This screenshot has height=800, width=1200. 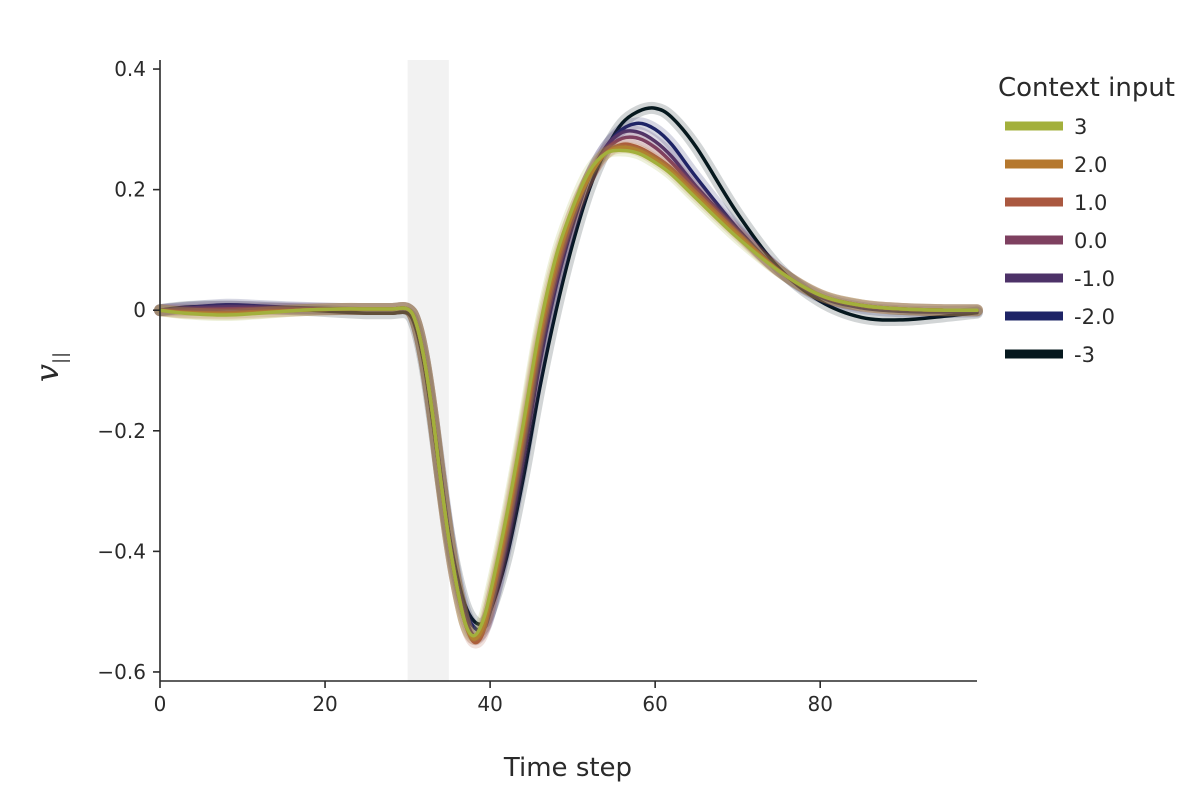 What do you see at coordinates (1090, 241) in the screenshot?
I see `legend-label-3: 0.0` at bounding box center [1090, 241].